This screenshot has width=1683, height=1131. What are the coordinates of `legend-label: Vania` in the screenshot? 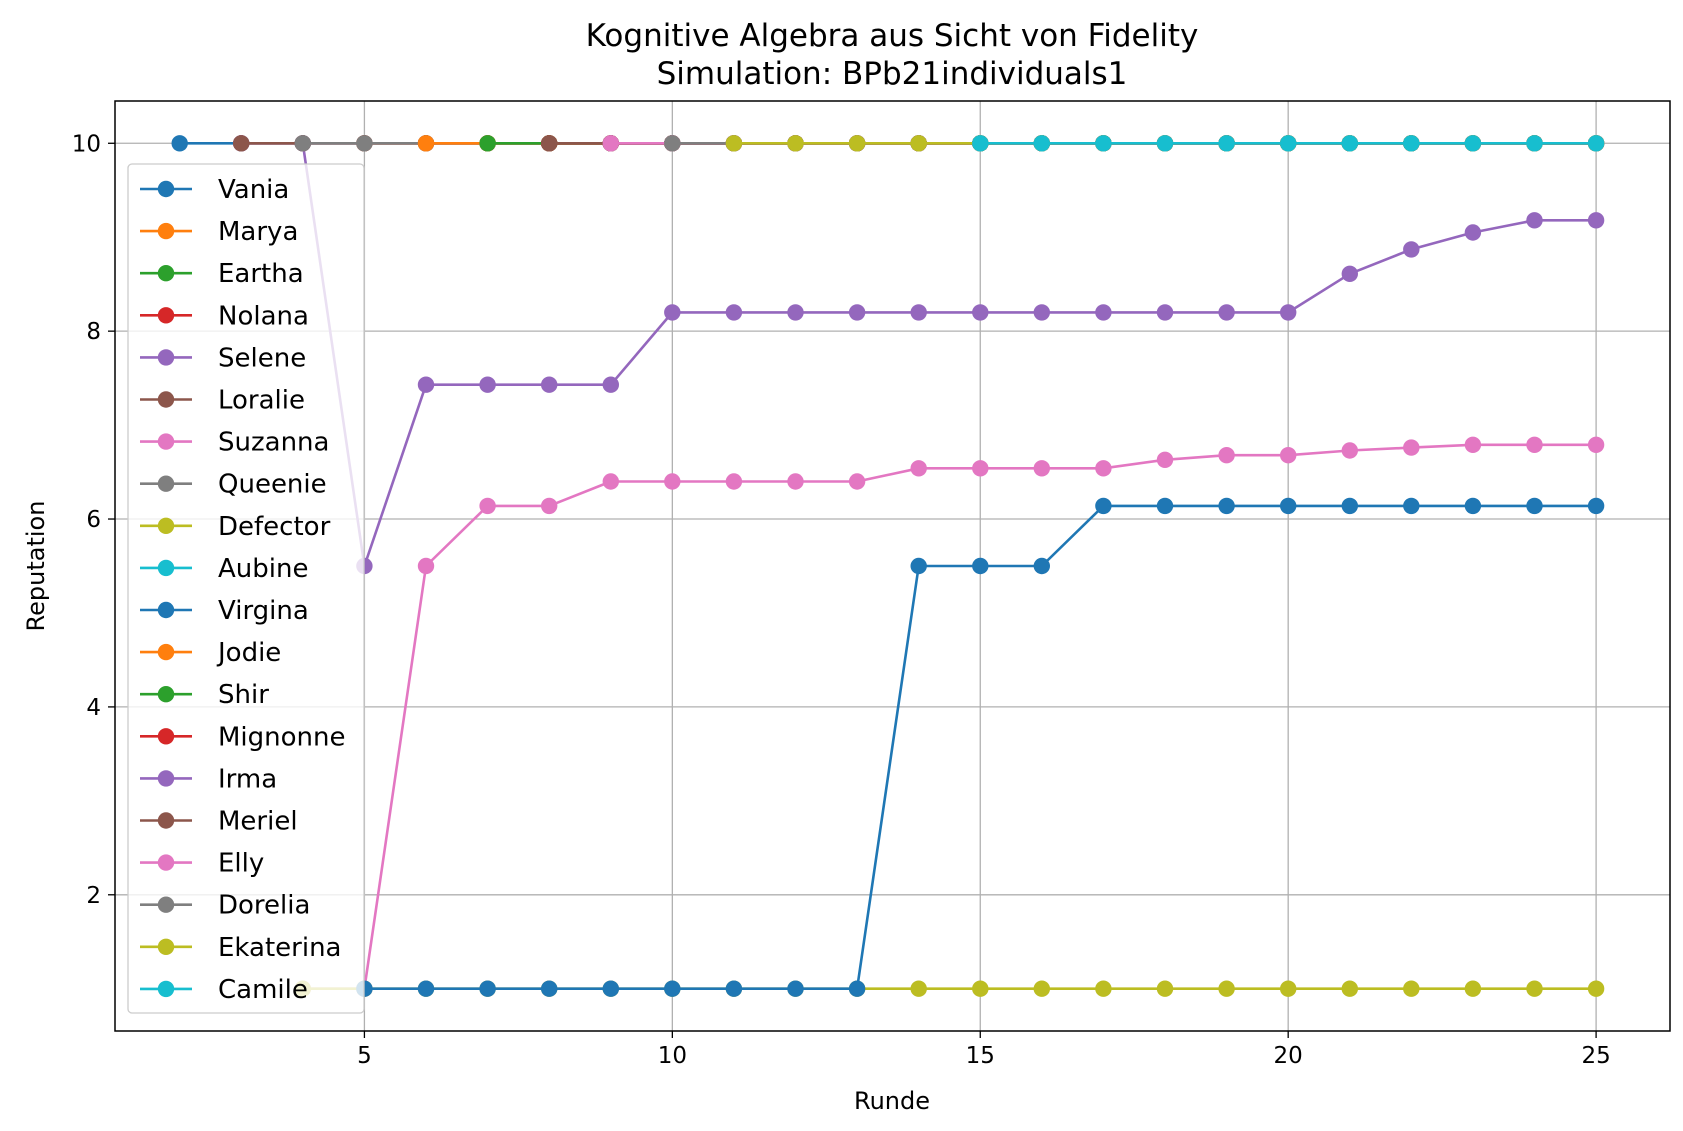 It's located at (253, 190).